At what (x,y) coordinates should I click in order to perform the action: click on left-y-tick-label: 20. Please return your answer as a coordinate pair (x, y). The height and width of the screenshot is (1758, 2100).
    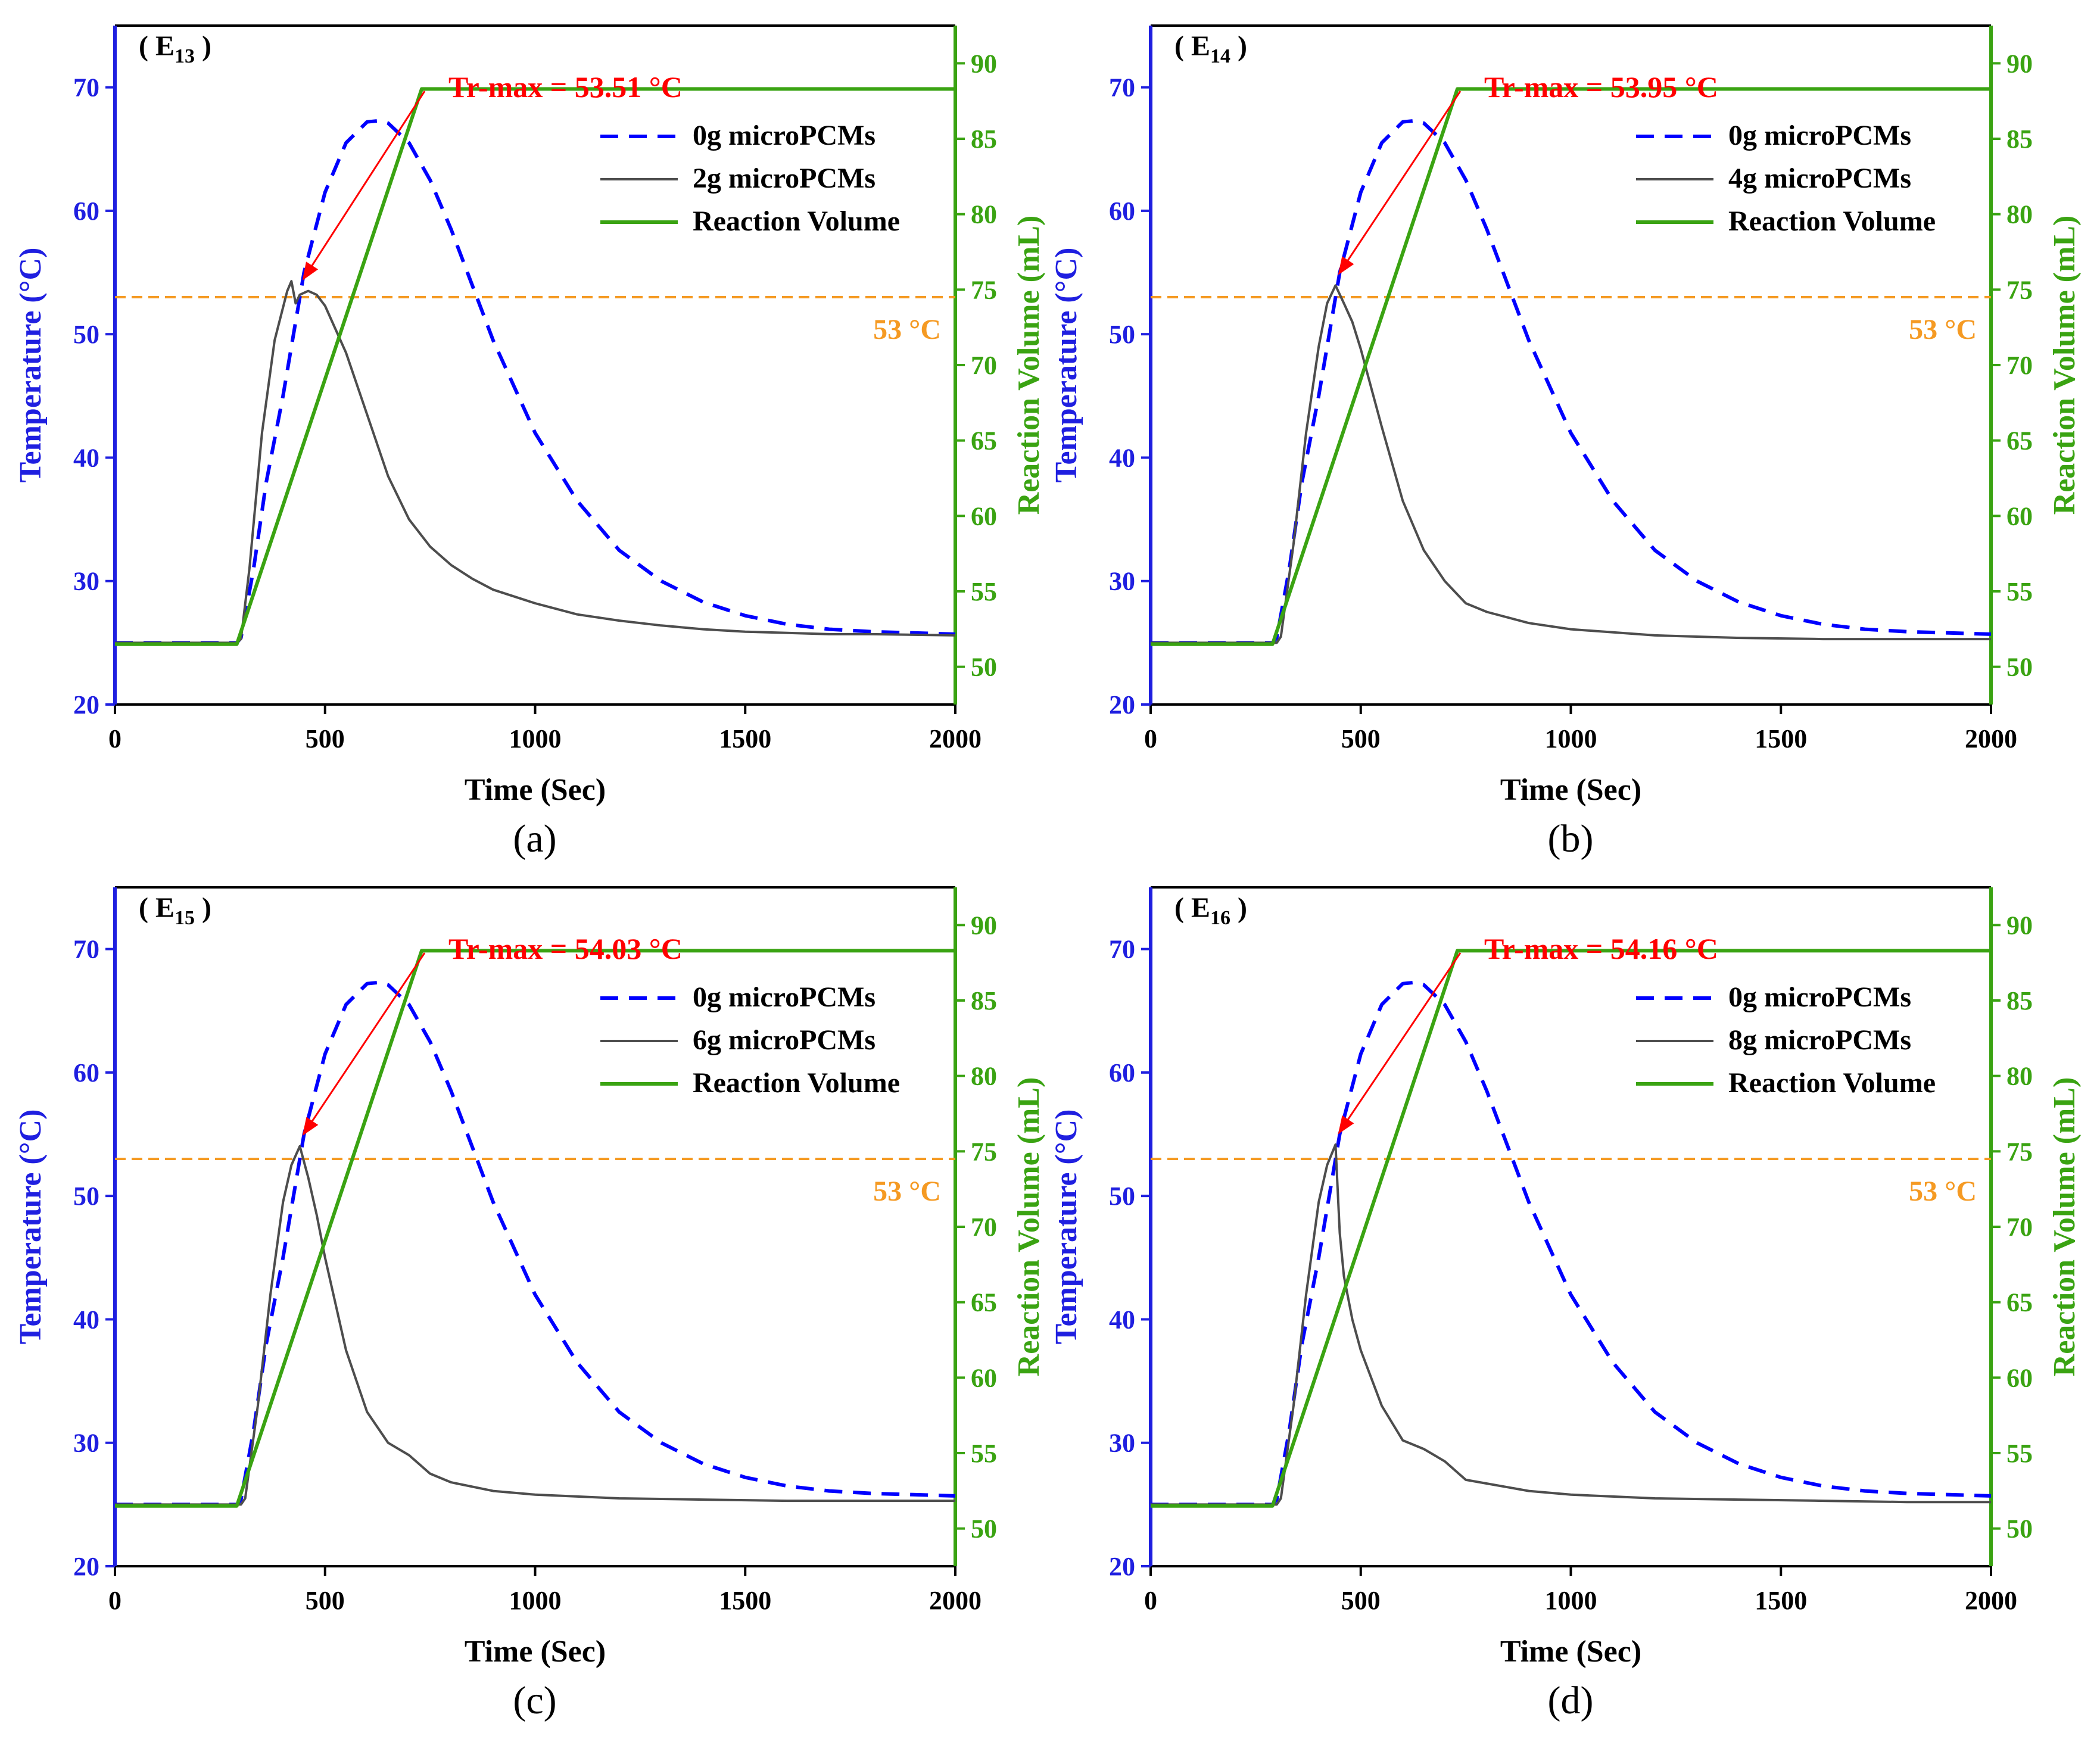
    Looking at the image, I should click on (86, 705).